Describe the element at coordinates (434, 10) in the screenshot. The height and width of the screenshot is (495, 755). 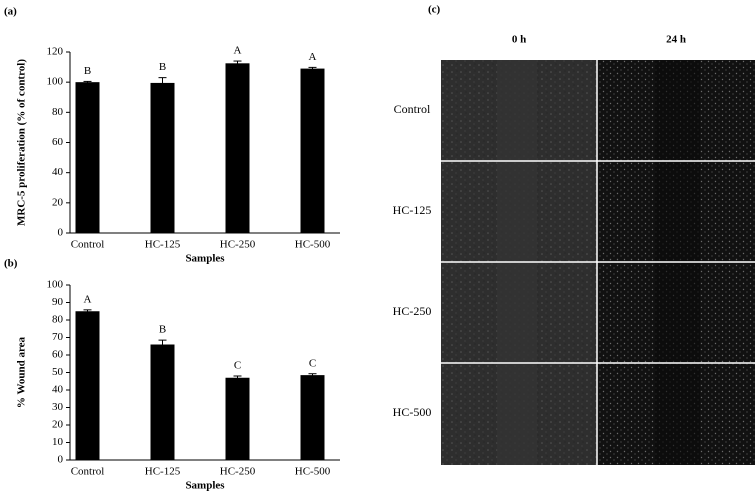
I see `panel-label: (c)` at that location.